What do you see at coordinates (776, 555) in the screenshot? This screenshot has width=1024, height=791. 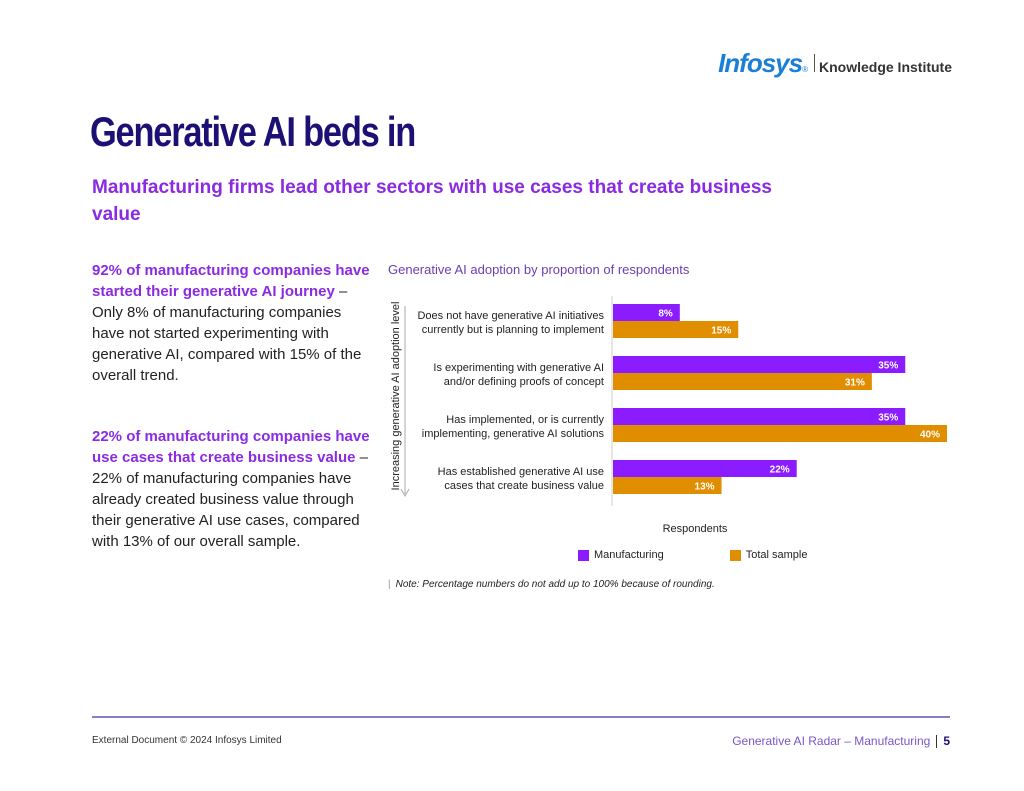 I see `legend-label-total-sample: Total sample` at bounding box center [776, 555].